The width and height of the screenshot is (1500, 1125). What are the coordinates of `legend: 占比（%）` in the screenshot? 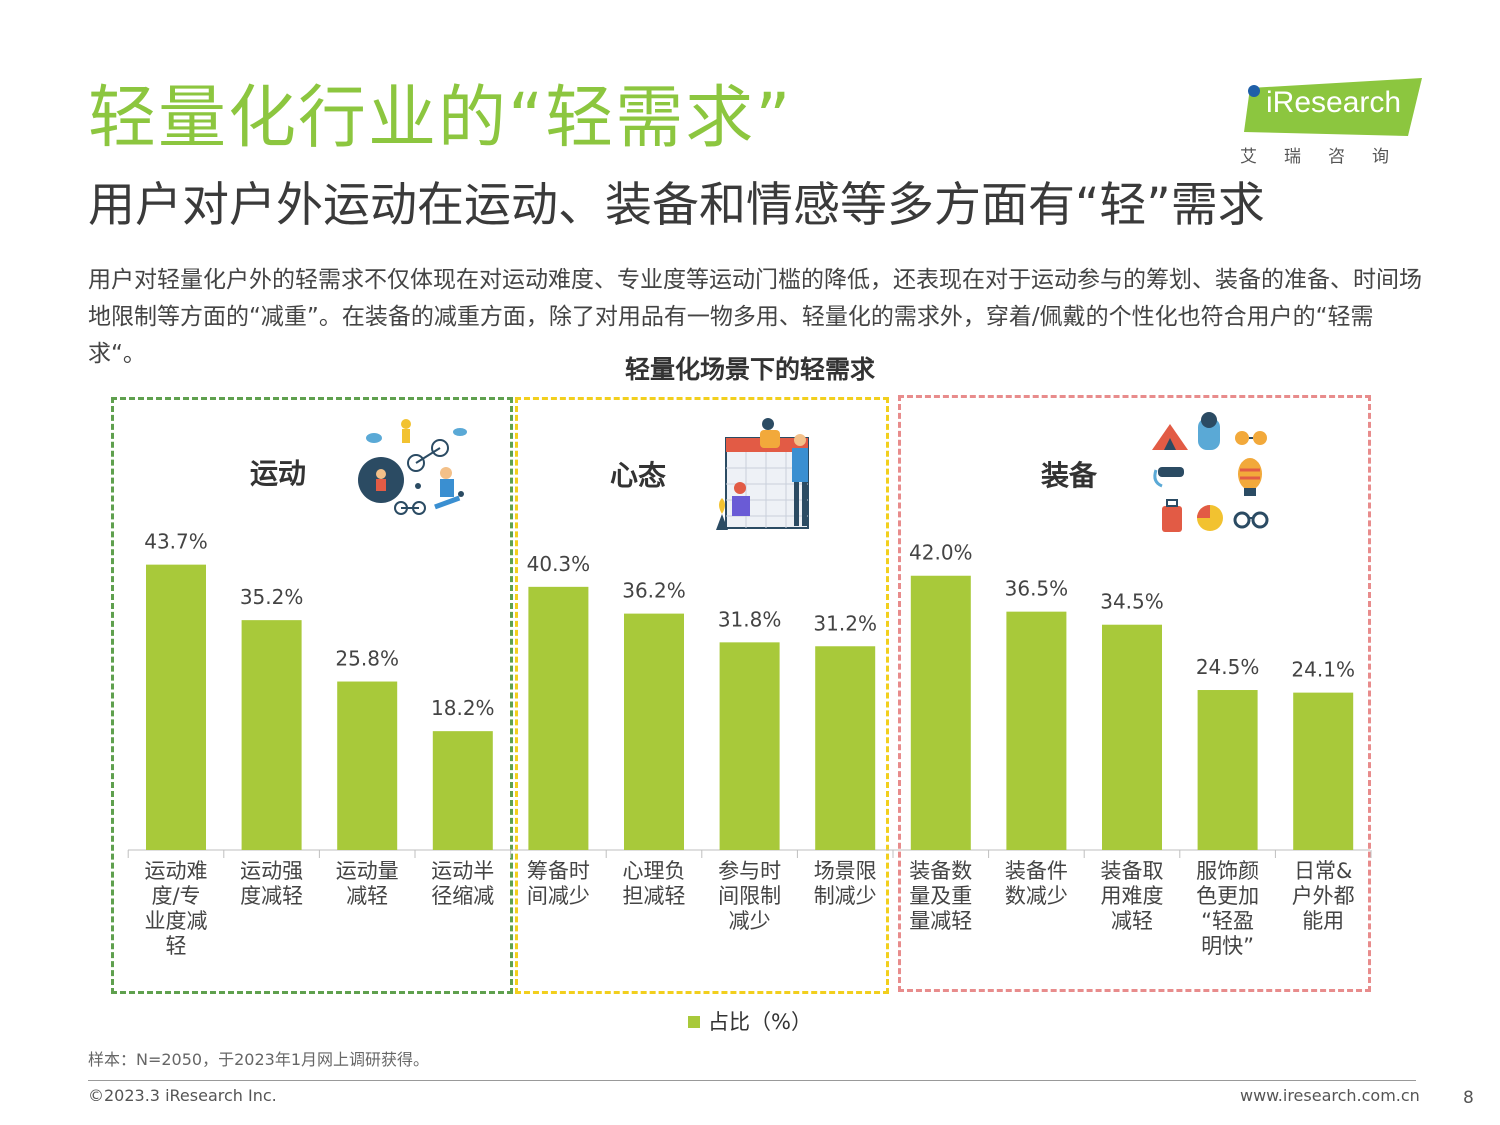 It's located at (750, 1021).